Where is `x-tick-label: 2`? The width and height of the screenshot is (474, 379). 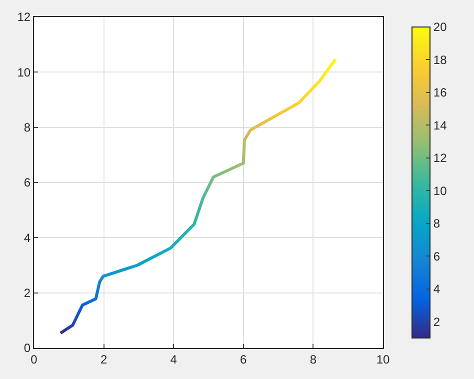
x-tick-label: 2 is located at coordinates (104, 359).